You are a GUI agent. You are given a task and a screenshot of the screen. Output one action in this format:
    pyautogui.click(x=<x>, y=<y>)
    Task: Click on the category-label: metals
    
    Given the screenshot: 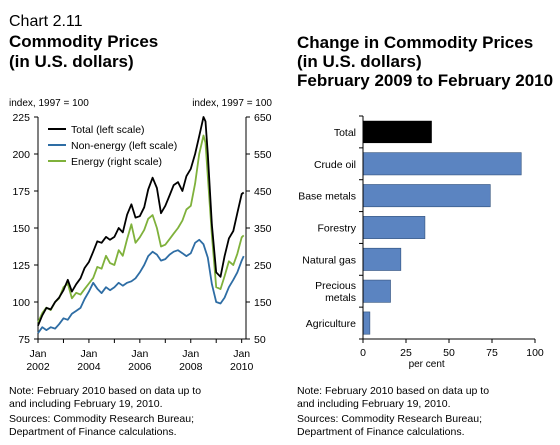 What is the action you would take?
    pyautogui.click(x=340, y=298)
    